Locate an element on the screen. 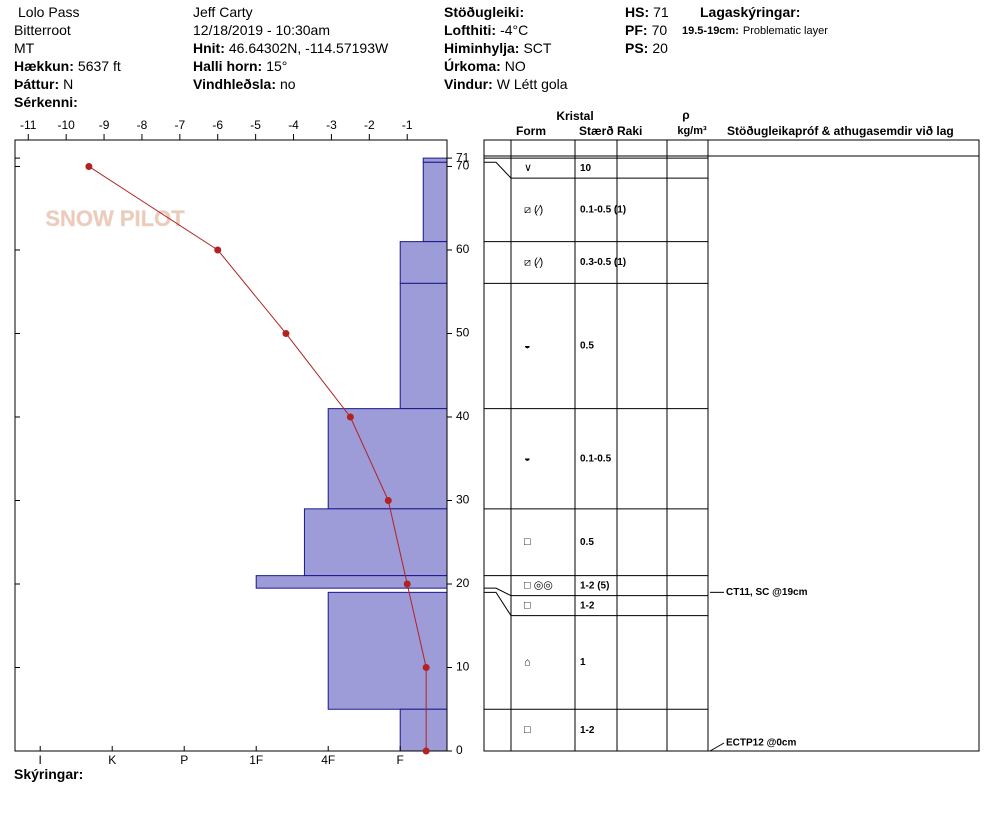 The image size is (994, 840). x-tick-label: -4 is located at coordinates (293, 125).